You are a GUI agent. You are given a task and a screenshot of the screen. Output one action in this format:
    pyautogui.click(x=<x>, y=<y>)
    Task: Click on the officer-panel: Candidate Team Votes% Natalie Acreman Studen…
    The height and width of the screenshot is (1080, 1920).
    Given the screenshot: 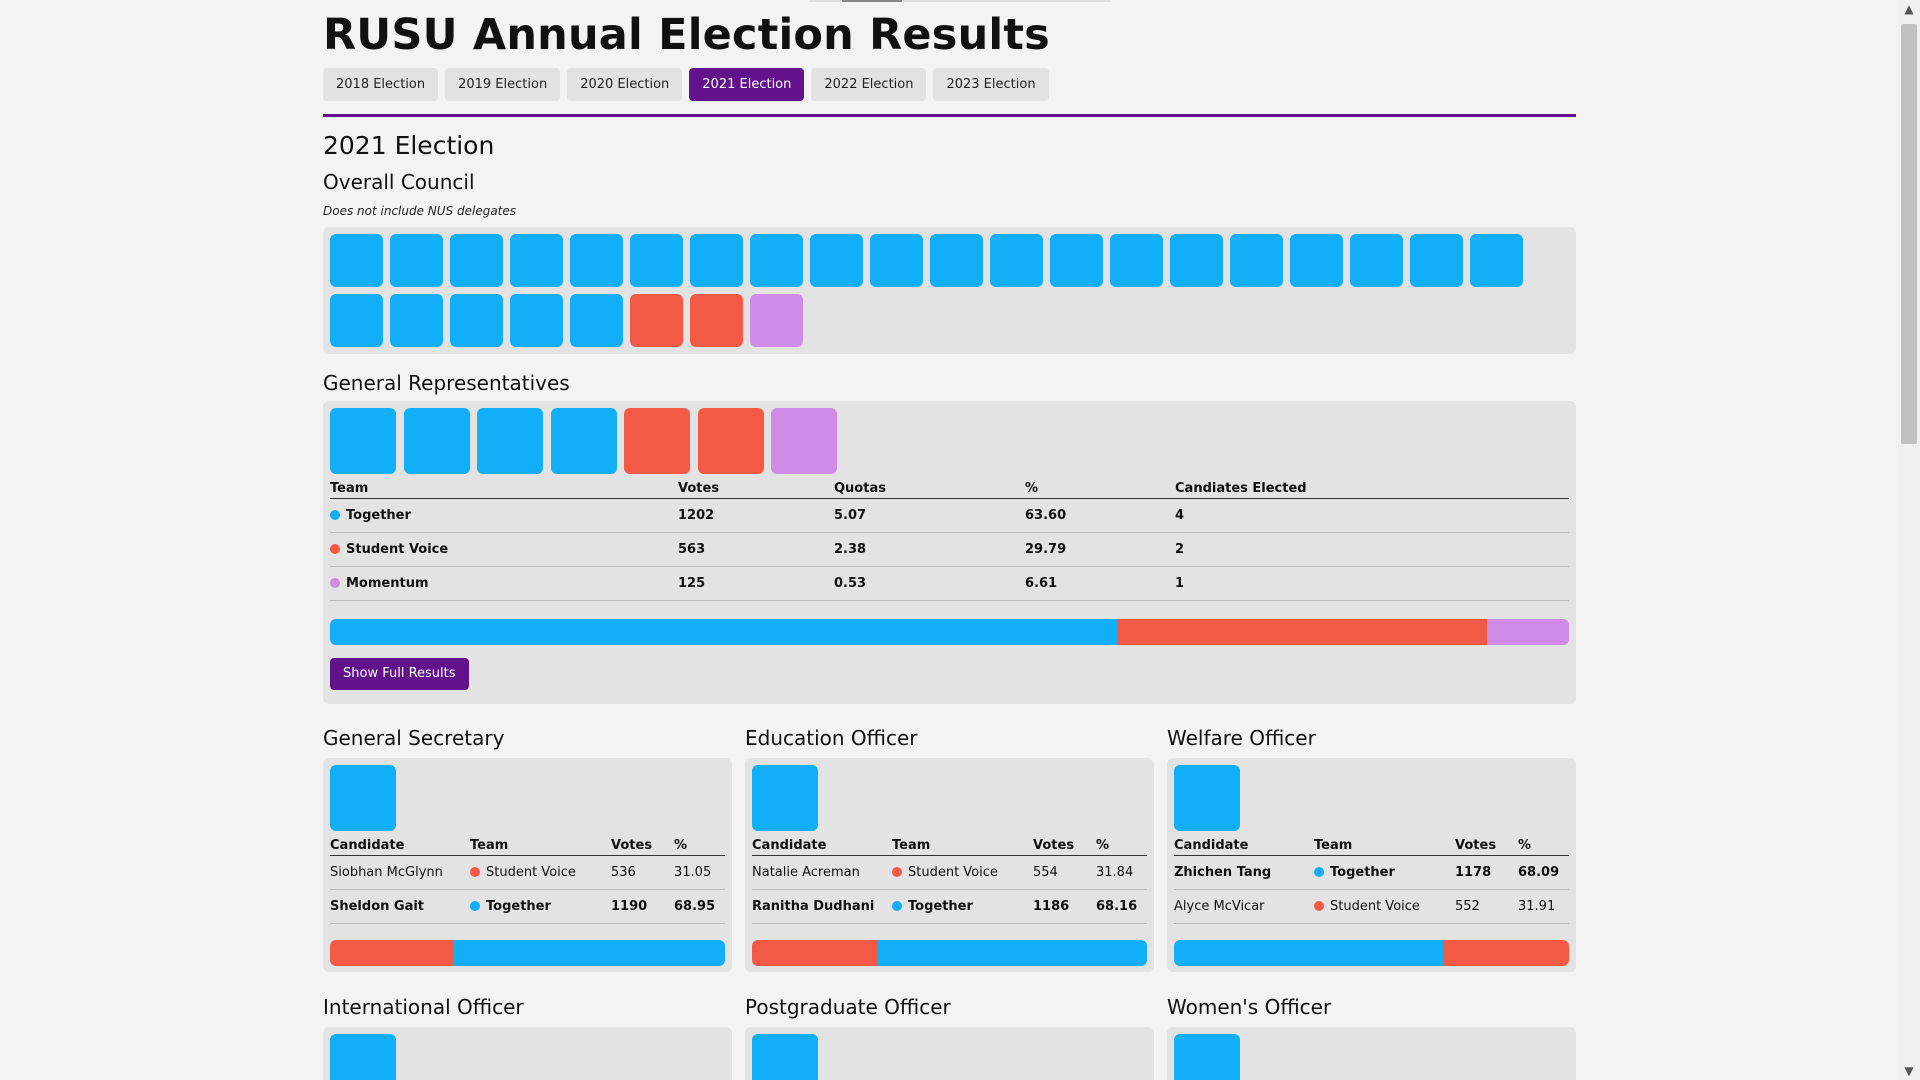 What is the action you would take?
    pyautogui.click(x=949, y=865)
    